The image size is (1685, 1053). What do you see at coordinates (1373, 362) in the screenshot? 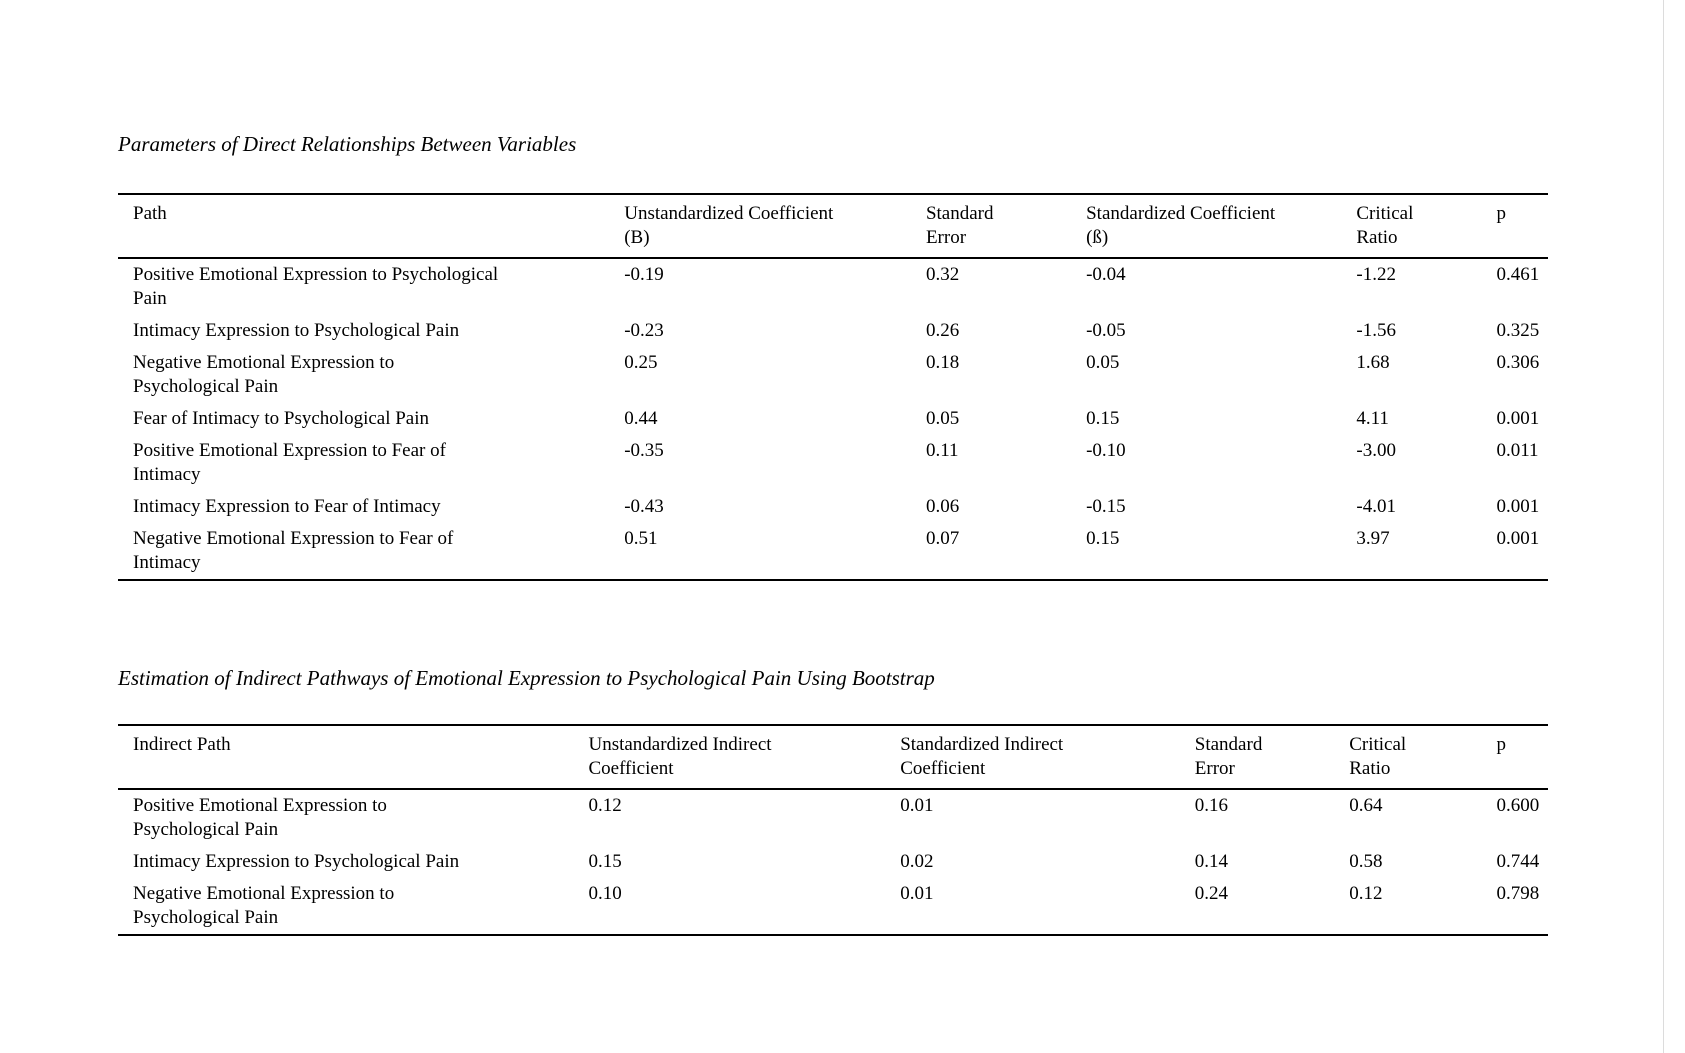
I see `cell-critical-ratio: 1.68` at bounding box center [1373, 362].